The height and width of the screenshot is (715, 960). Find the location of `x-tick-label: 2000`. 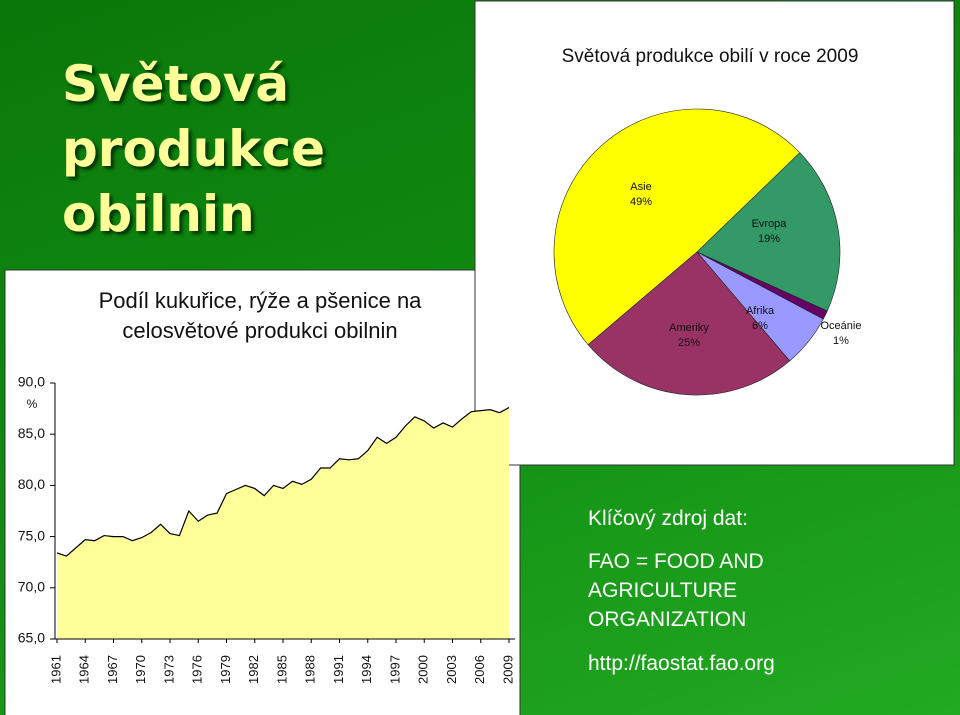

x-tick-label: 2000 is located at coordinates (423, 669).